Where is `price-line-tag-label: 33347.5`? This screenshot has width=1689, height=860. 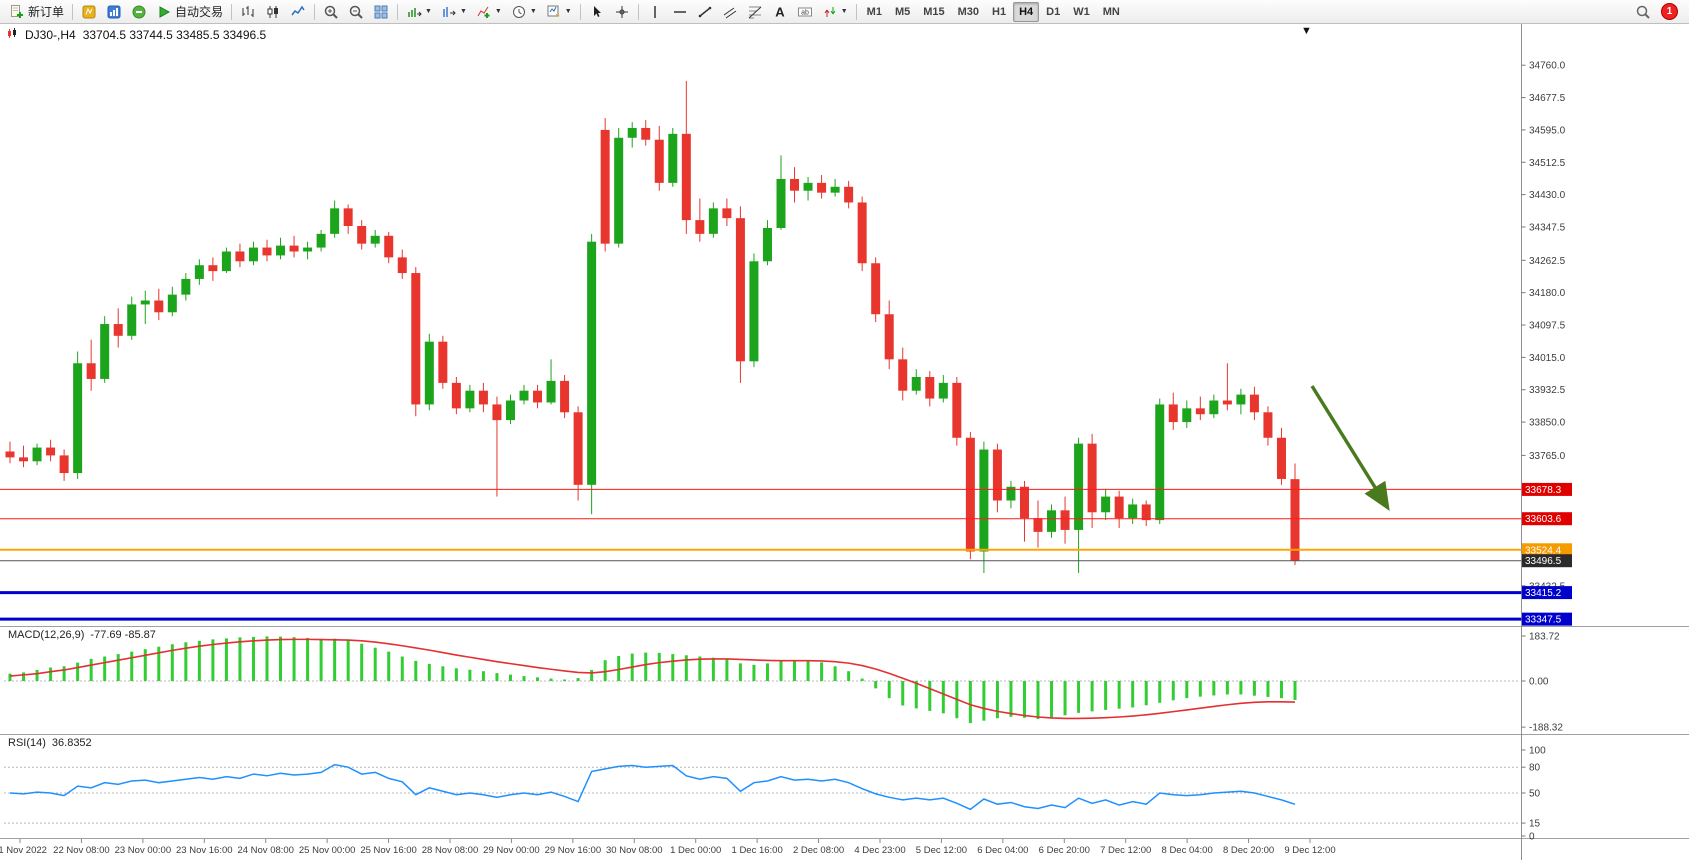 price-line-tag-label: 33347.5 is located at coordinates (1543, 620).